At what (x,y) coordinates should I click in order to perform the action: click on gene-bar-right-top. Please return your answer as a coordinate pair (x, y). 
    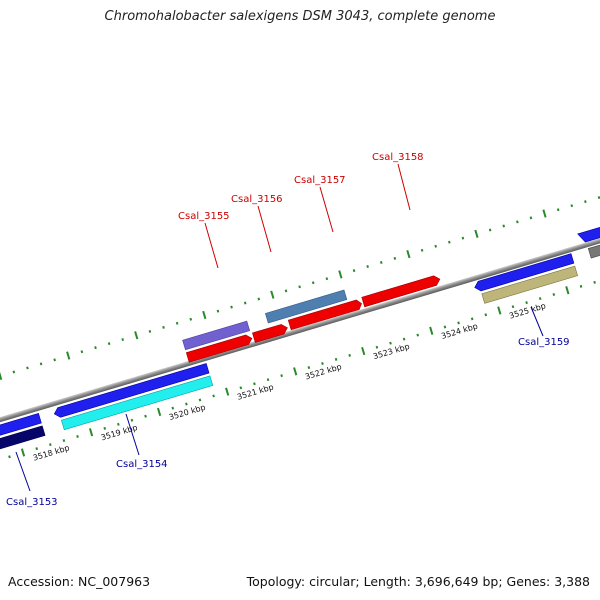
    Looking at the image, I should click on (588, 230).